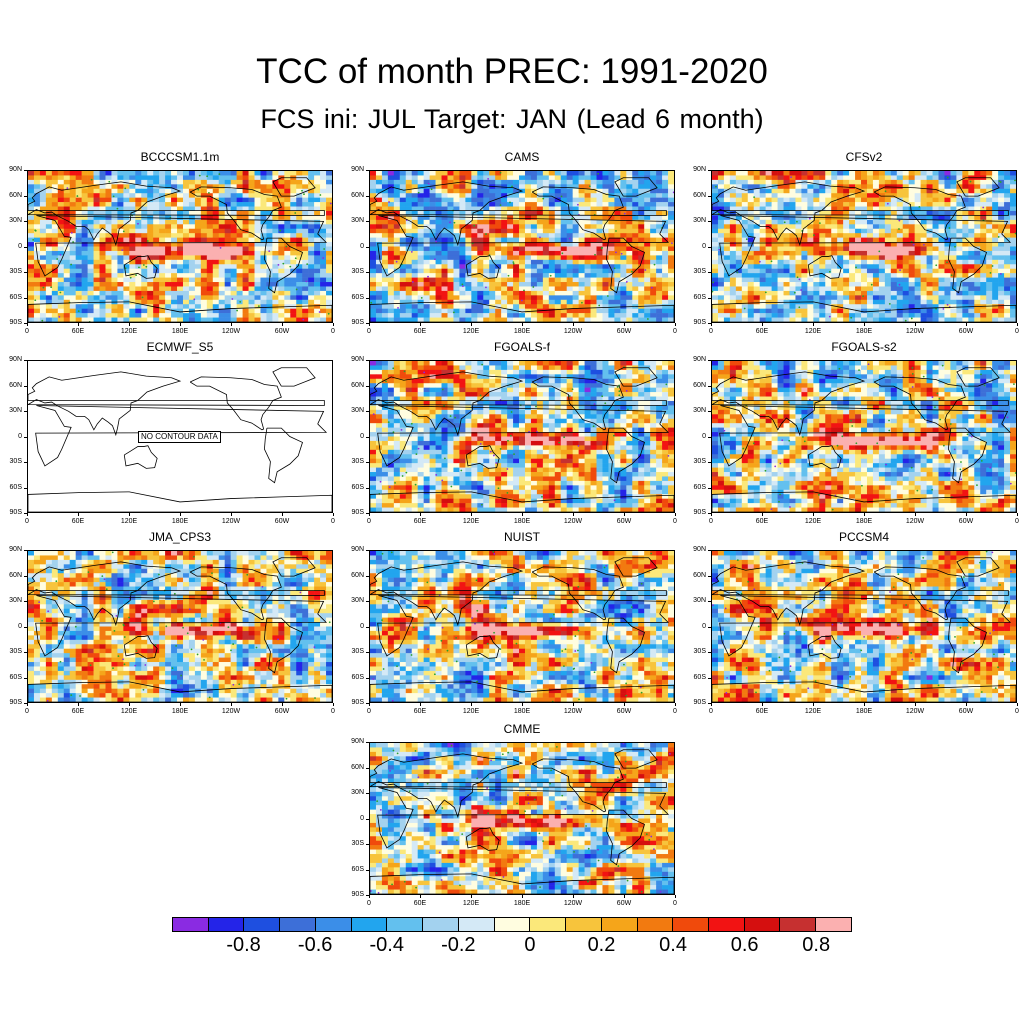 This screenshot has height=1024, width=1024. What do you see at coordinates (521, 347) in the screenshot?
I see `panel-title: FGOALS-f` at bounding box center [521, 347].